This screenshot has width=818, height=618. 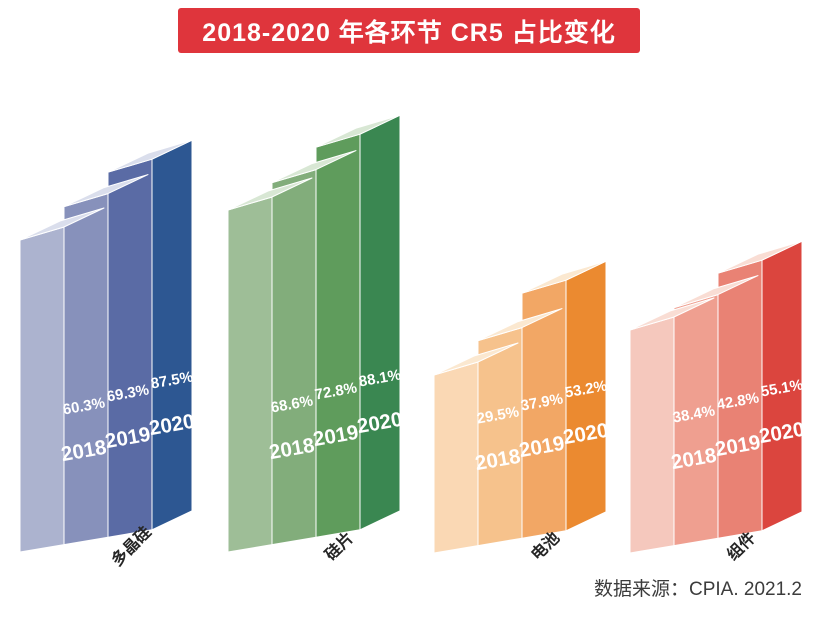 I want to click on chart-title: 2018-2020 年各环节 CR5 占比变化, so click(x=409, y=32).